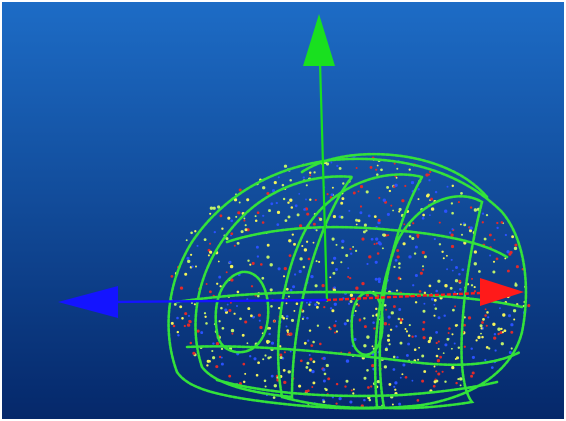 This screenshot has width=566, height=421. What do you see at coordinates (425, 292) in the screenshot?
I see `x-axis` at bounding box center [425, 292].